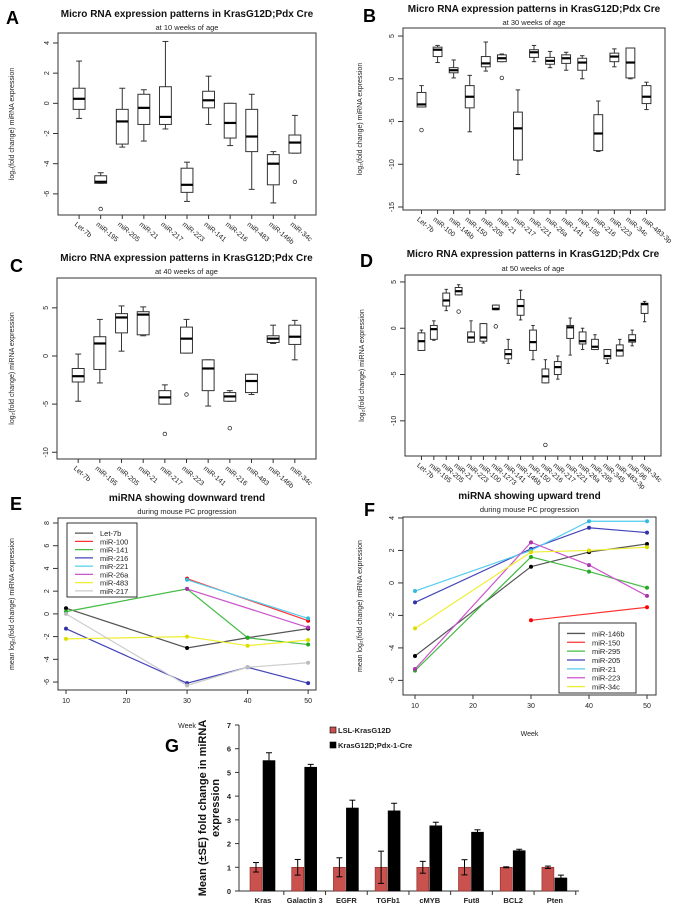 The height and width of the screenshot is (919, 680). Describe the element at coordinates (650, 392) in the screenshot. I see `box-miR-34c: miR-34c` at that location.